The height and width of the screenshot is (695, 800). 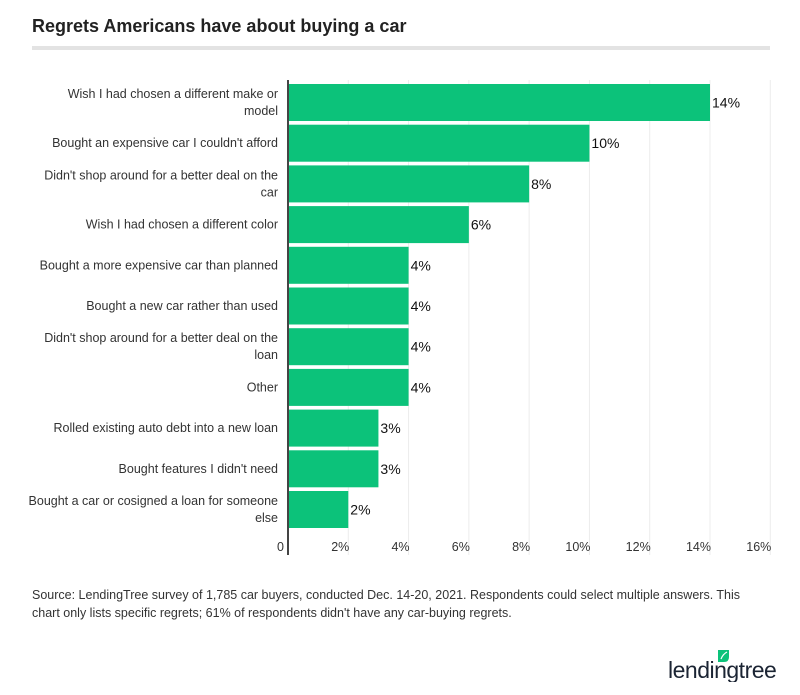 What do you see at coordinates (605, 143) in the screenshot?
I see `value-label: 10%` at bounding box center [605, 143].